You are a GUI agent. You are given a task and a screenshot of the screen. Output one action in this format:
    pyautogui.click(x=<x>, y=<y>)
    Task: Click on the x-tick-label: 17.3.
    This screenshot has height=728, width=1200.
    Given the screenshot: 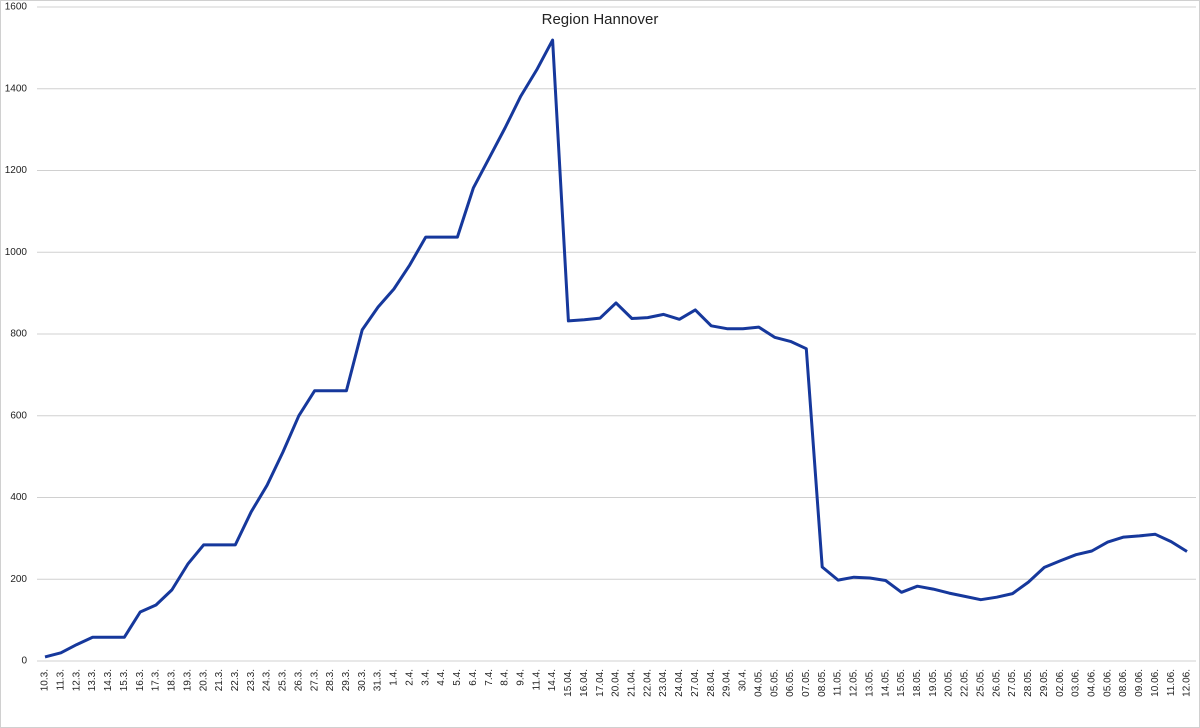 What is the action you would take?
    pyautogui.click(x=156, y=680)
    